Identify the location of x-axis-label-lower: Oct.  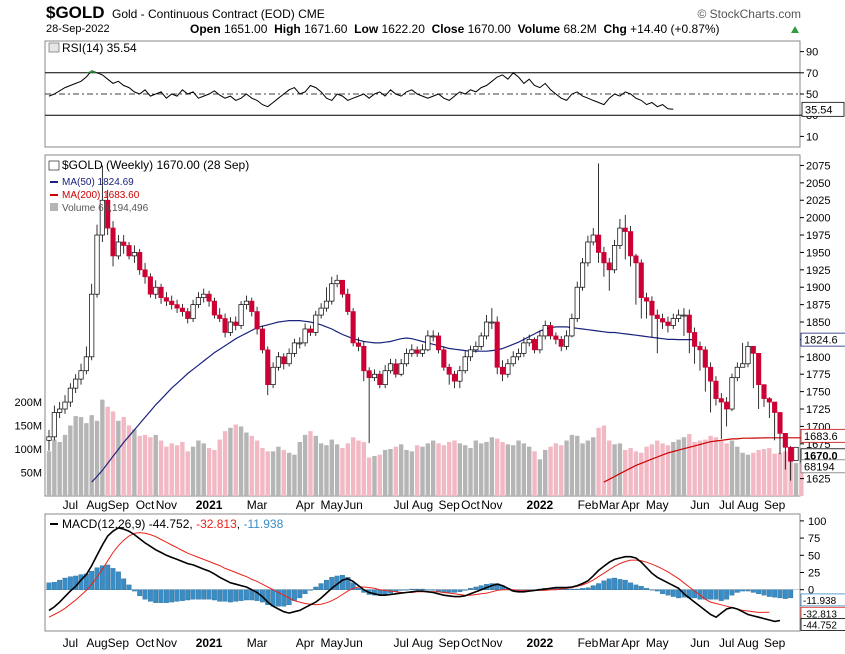
(145, 643).